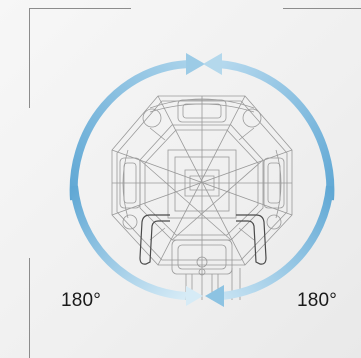 The image size is (361, 358). Describe the element at coordinates (130, 130) in the screenshot. I see `arrow-top-left-arc` at that location.